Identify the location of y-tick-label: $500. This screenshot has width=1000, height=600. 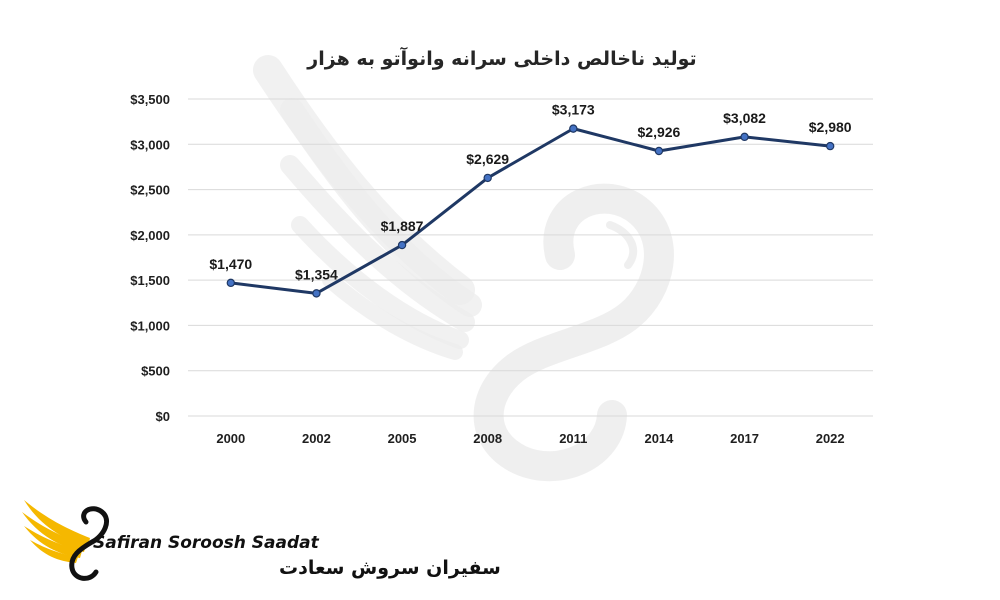
(155, 371).